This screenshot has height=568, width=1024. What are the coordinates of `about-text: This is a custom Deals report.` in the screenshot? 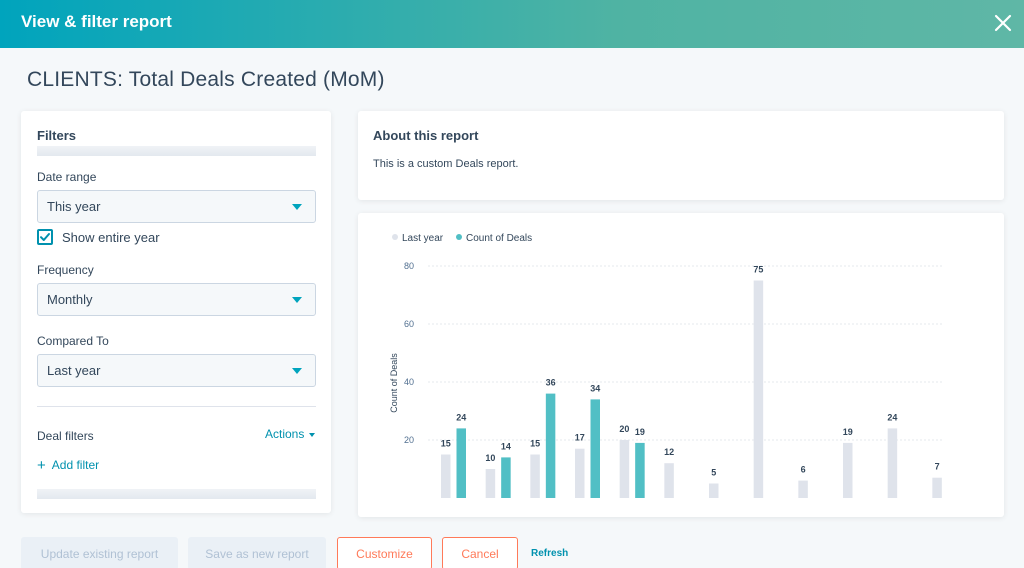 It's located at (446, 164).